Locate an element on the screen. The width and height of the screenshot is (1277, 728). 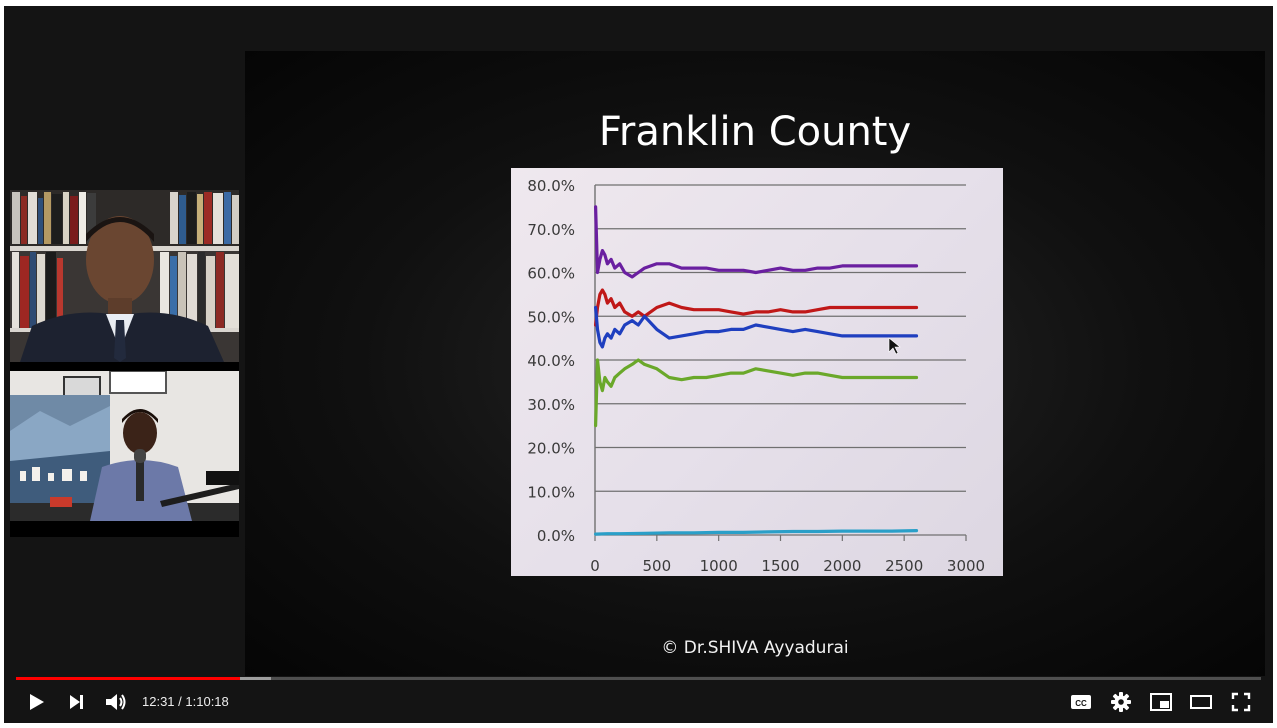
webcam-guest is located at coordinates (124, 446).